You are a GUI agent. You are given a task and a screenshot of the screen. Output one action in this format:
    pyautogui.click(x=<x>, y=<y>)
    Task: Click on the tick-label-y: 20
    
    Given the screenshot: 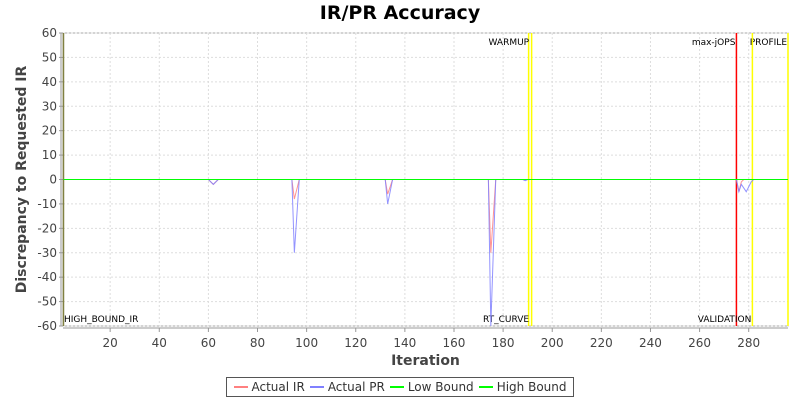 What is the action you would take?
    pyautogui.click(x=49, y=131)
    